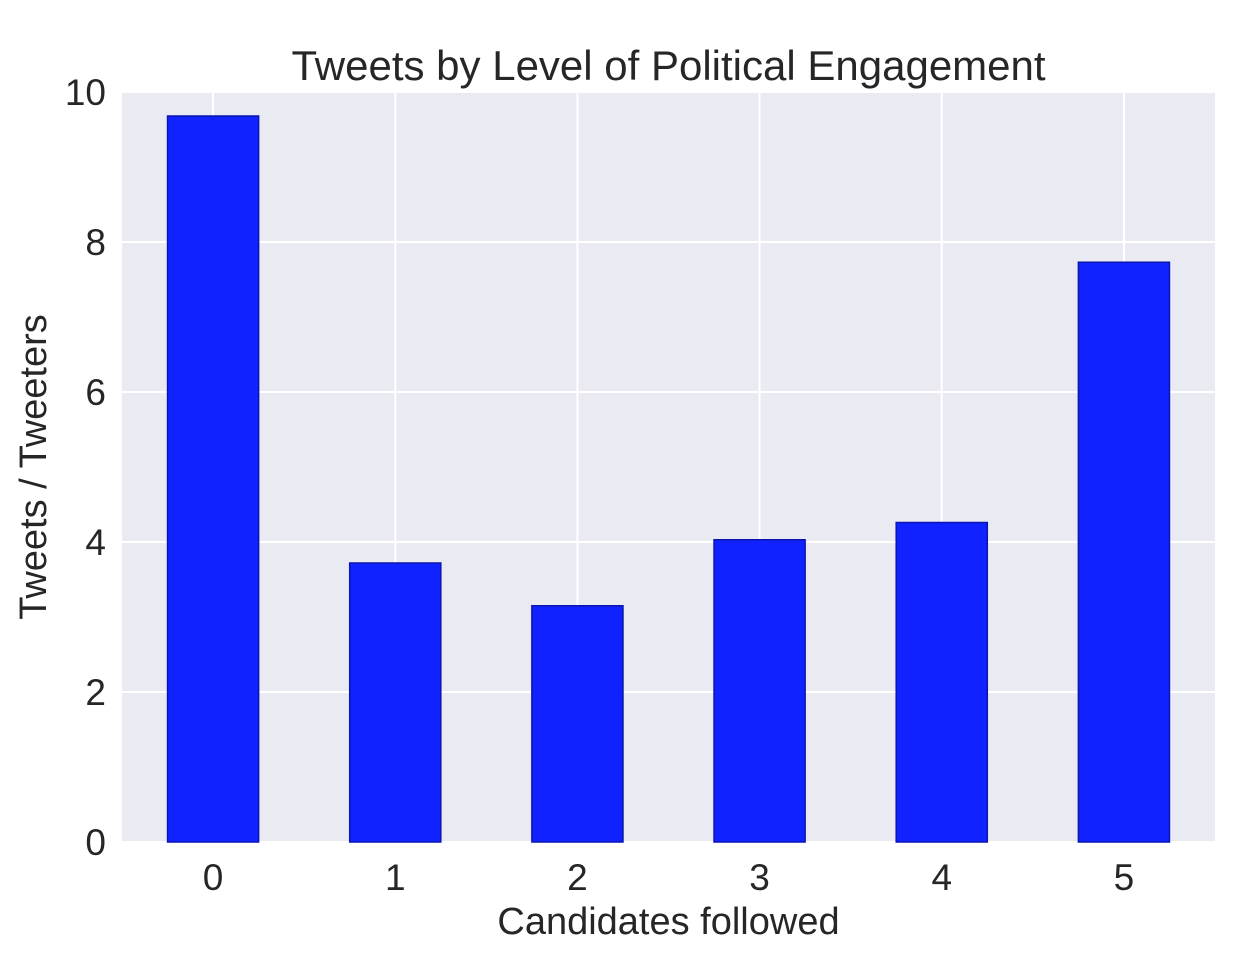 This screenshot has height=971, width=1248. What do you see at coordinates (759, 877) in the screenshot?
I see `x-tick-label: 3` at bounding box center [759, 877].